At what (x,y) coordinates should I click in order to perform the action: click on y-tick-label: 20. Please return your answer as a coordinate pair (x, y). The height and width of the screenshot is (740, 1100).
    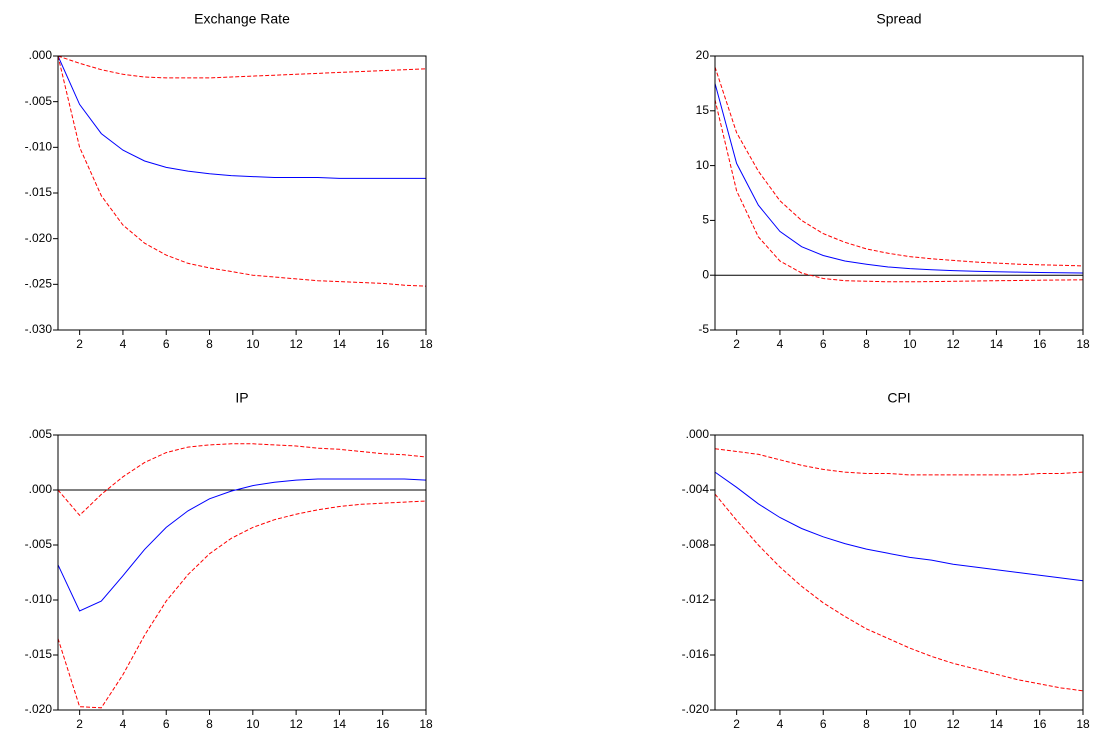
    Looking at the image, I should click on (703, 55).